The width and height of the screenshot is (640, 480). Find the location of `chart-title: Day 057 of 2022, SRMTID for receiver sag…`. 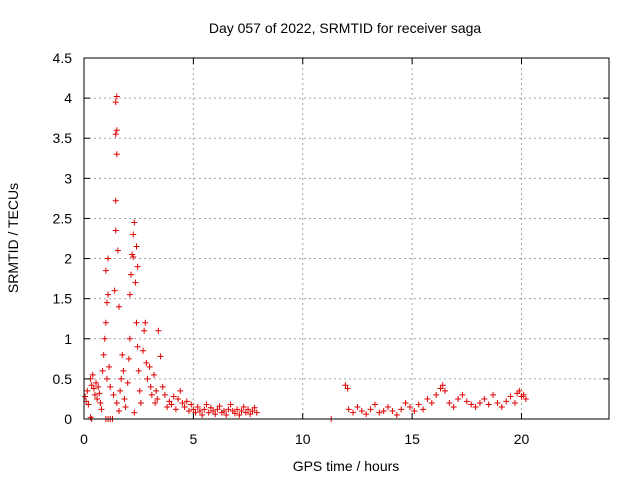

chart-title: Day 057 of 2022, SRMTID for receiver sag… is located at coordinates (345, 28).